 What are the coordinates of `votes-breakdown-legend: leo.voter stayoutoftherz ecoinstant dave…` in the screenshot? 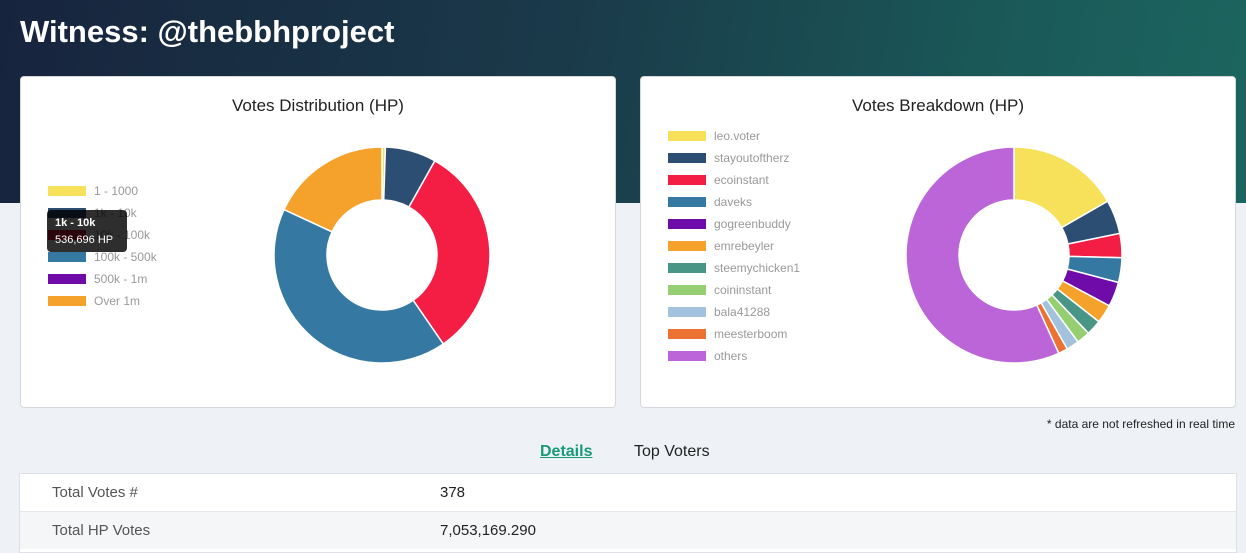 It's located at (734, 246).